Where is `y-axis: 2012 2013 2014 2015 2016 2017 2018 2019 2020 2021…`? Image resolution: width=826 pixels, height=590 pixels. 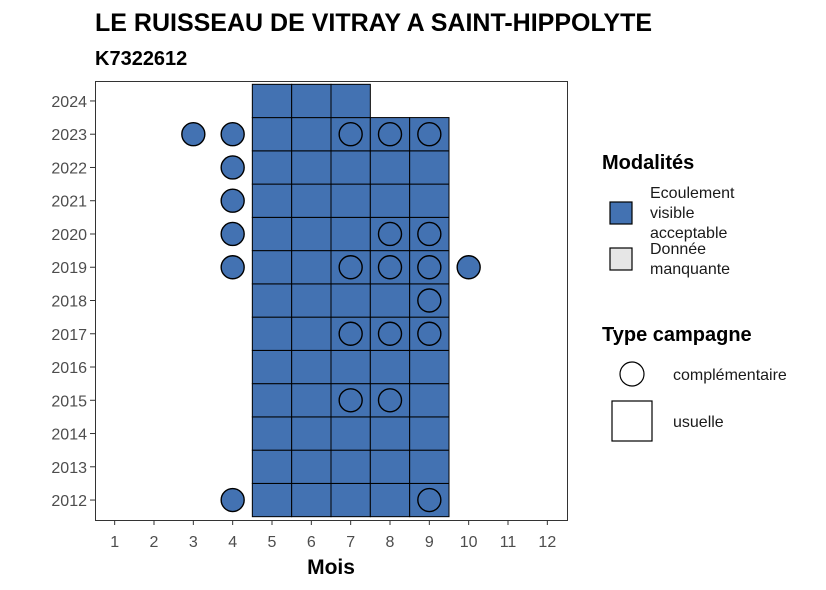
y-axis: 2012 2013 2014 2015 2016 2017 2018 2019 2020 2021… is located at coordinates (73, 302).